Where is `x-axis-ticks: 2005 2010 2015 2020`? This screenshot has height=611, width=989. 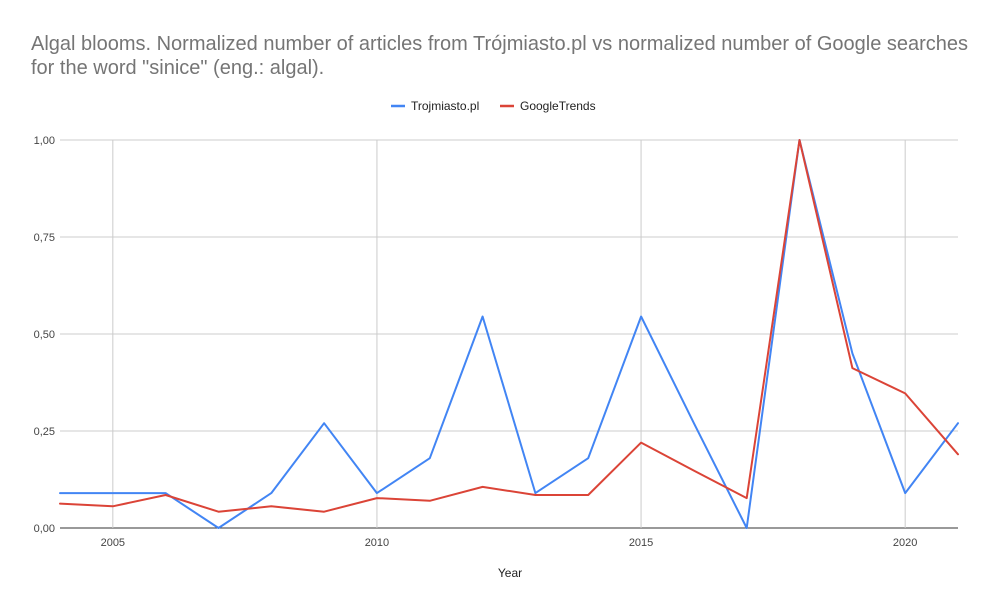 x-axis-ticks: 2005 2010 2015 2020 is located at coordinates (509, 543).